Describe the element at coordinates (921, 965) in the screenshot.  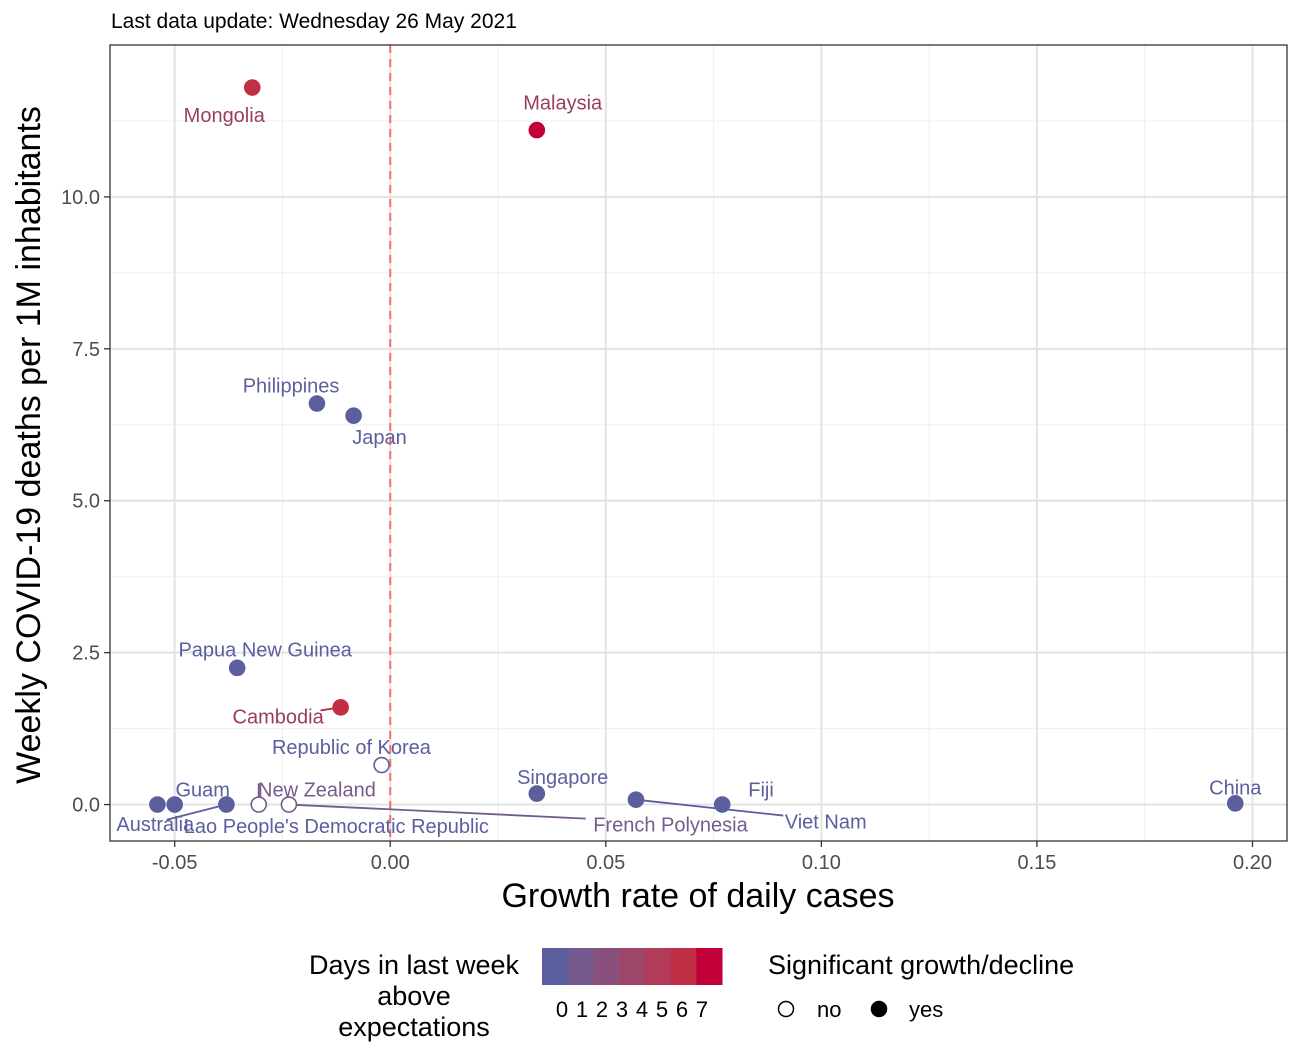
I see `legend-shape-title: Significant growth/decline` at that location.